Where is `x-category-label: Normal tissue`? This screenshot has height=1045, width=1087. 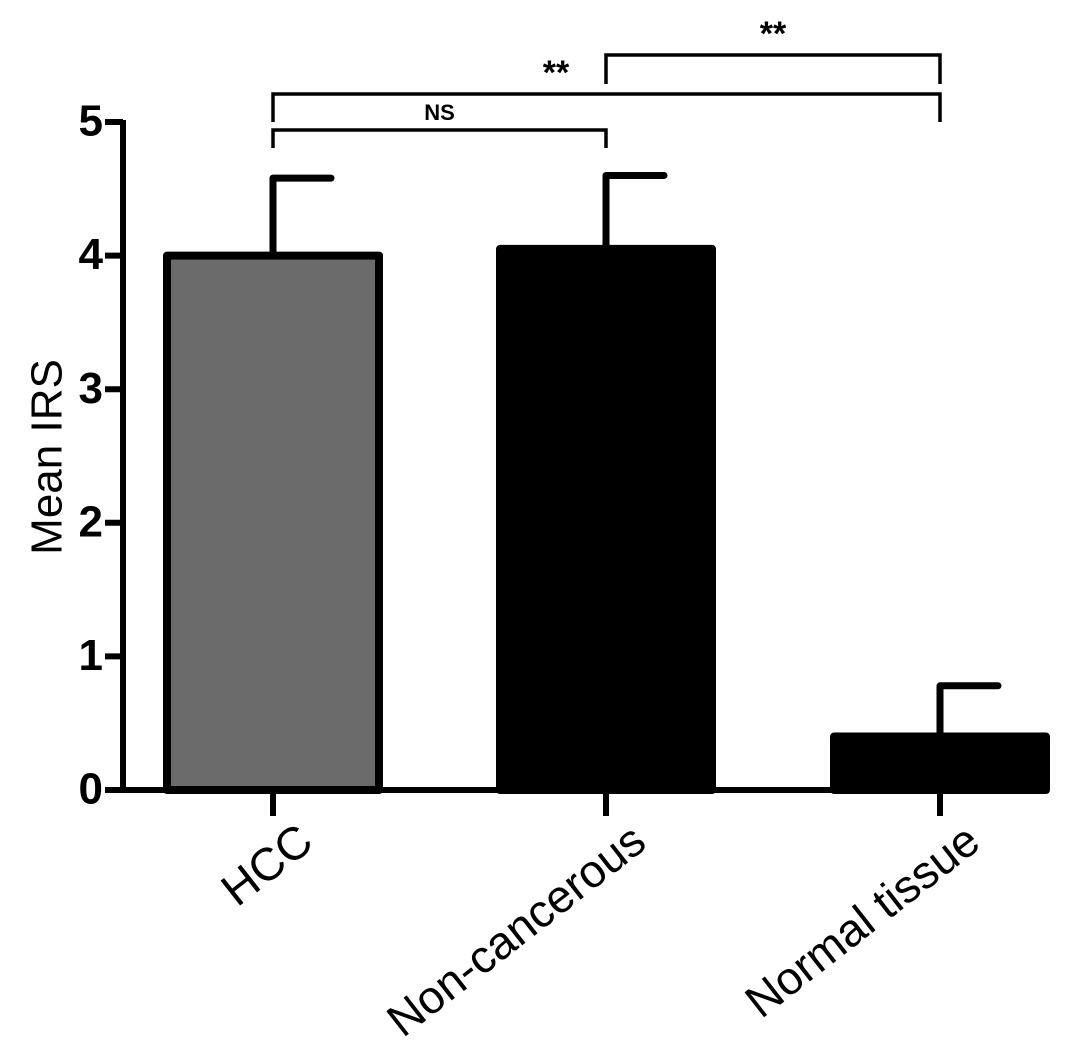 x-category-label: Normal tissue is located at coordinates (862, 920).